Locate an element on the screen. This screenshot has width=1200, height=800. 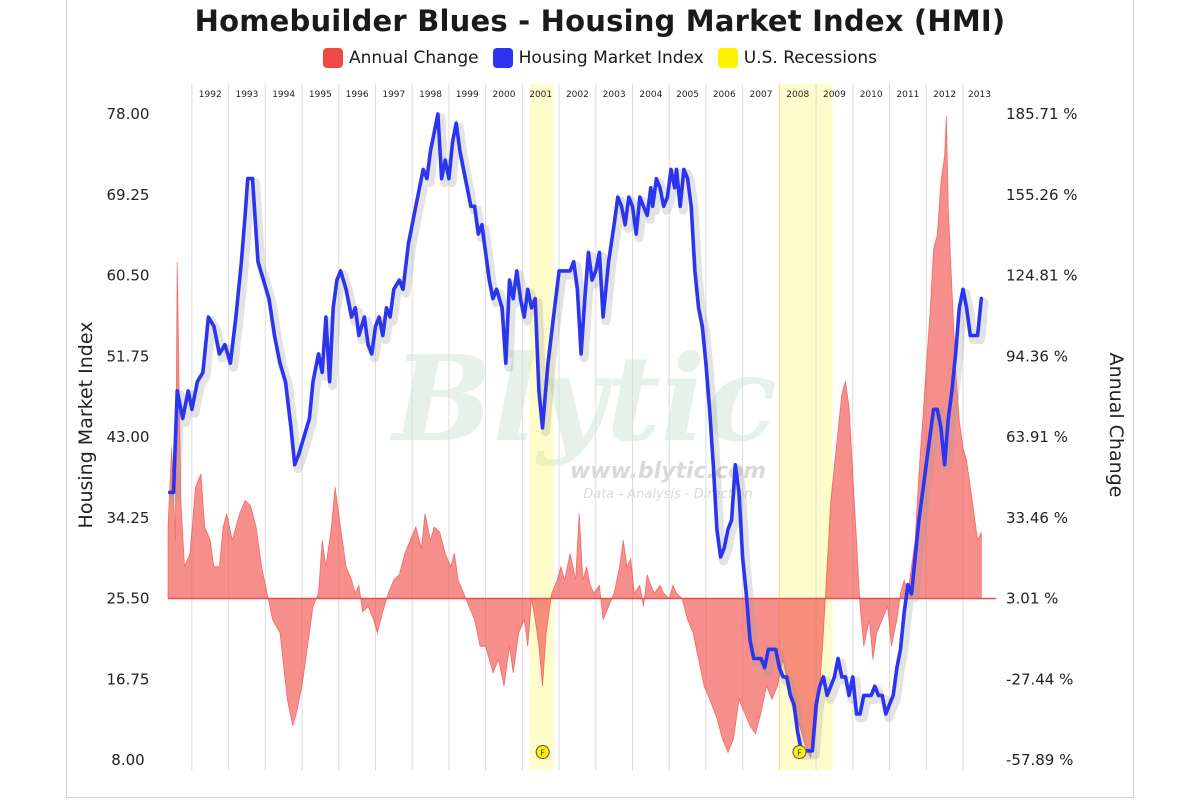
year-label: 1999 is located at coordinates (467, 95).